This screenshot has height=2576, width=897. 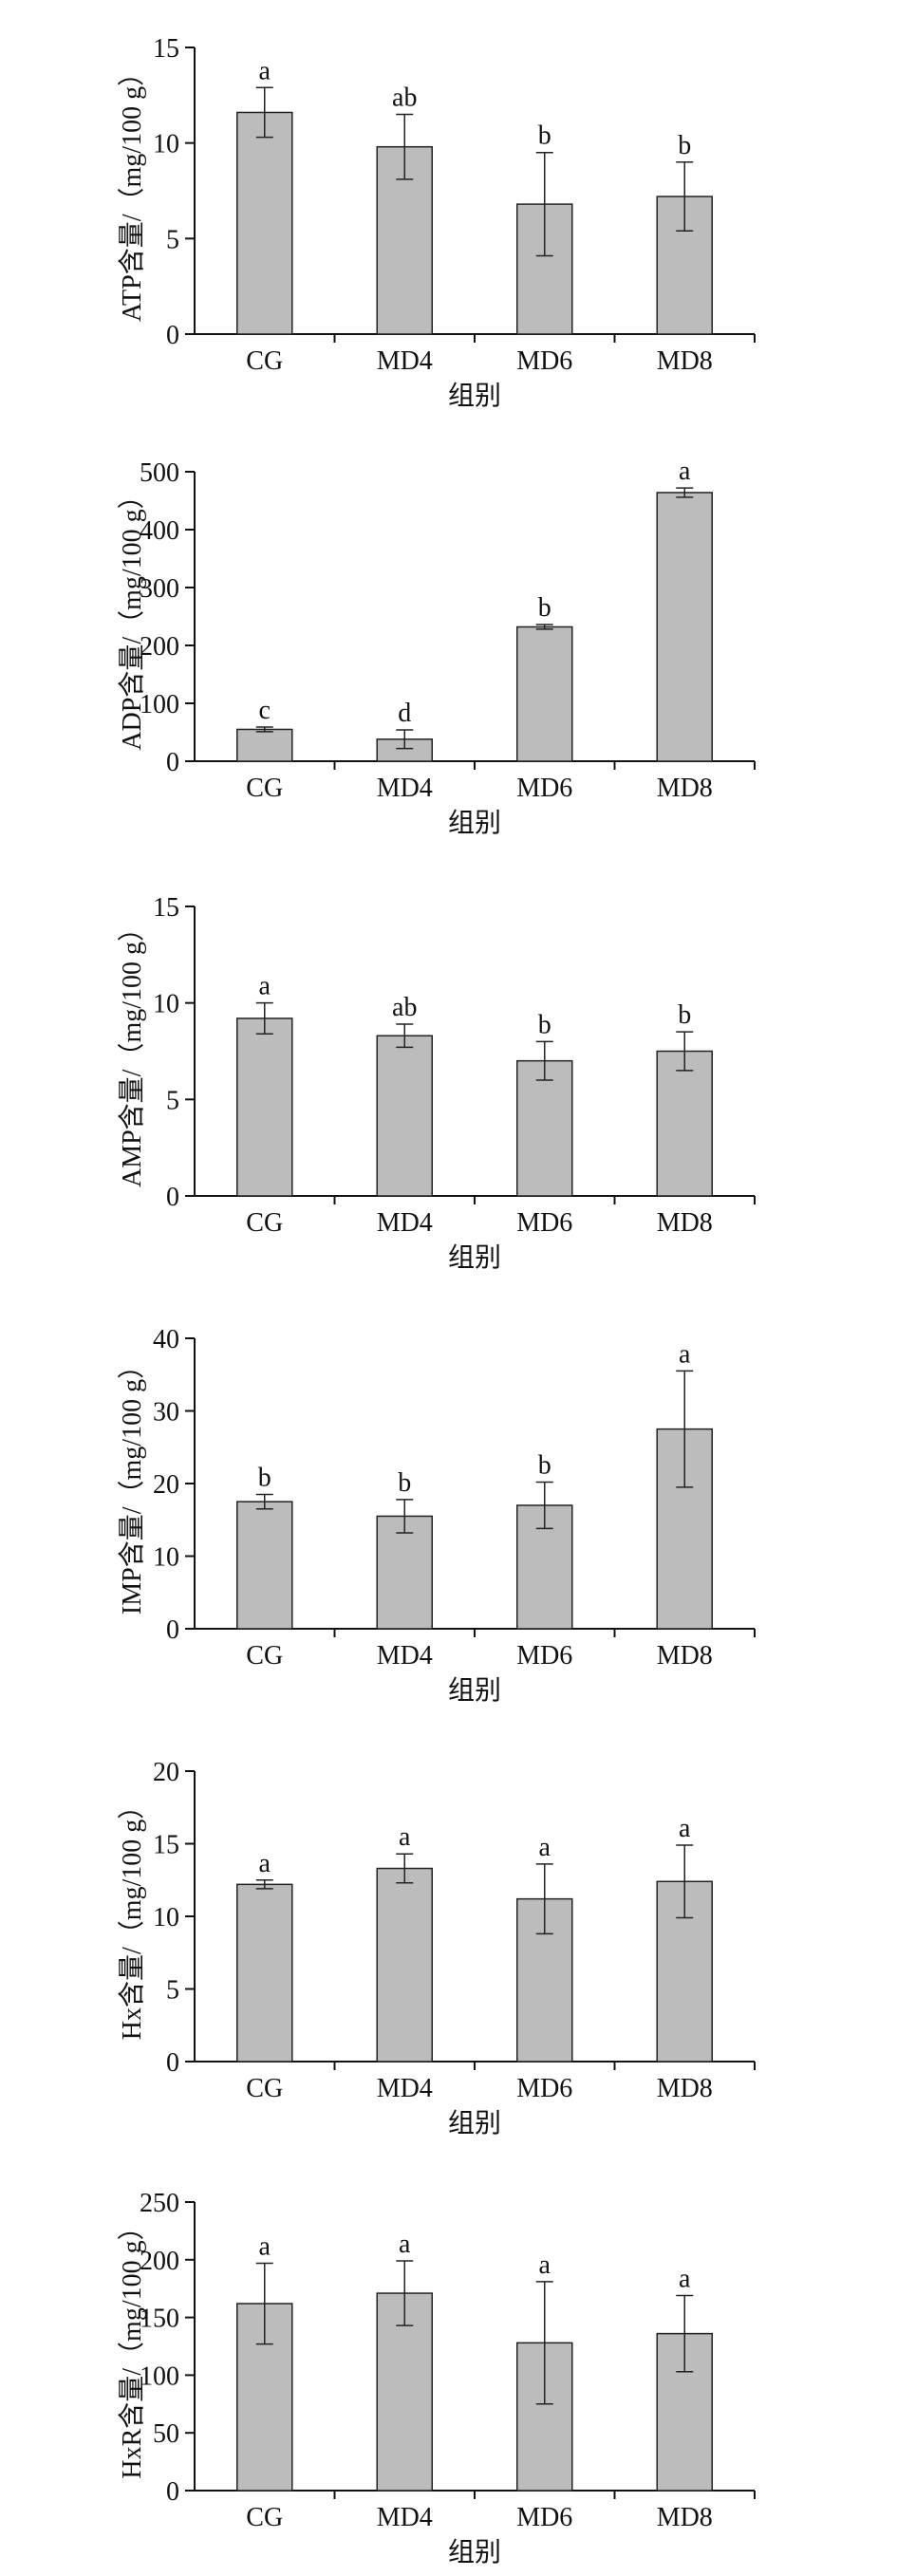 What do you see at coordinates (404, 714) in the screenshot?
I see `significance-label: d` at bounding box center [404, 714].